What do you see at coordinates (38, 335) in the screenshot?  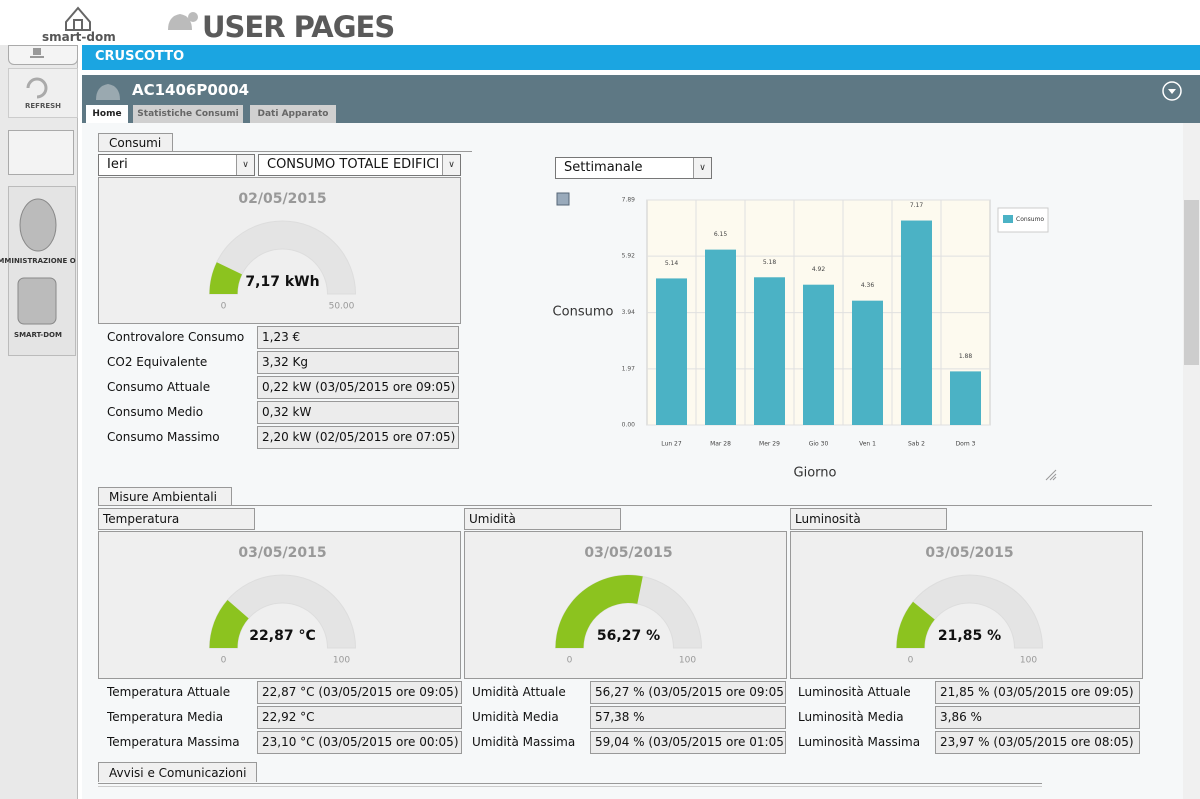 I see `smartdom-label: SMART-DOM` at bounding box center [38, 335].